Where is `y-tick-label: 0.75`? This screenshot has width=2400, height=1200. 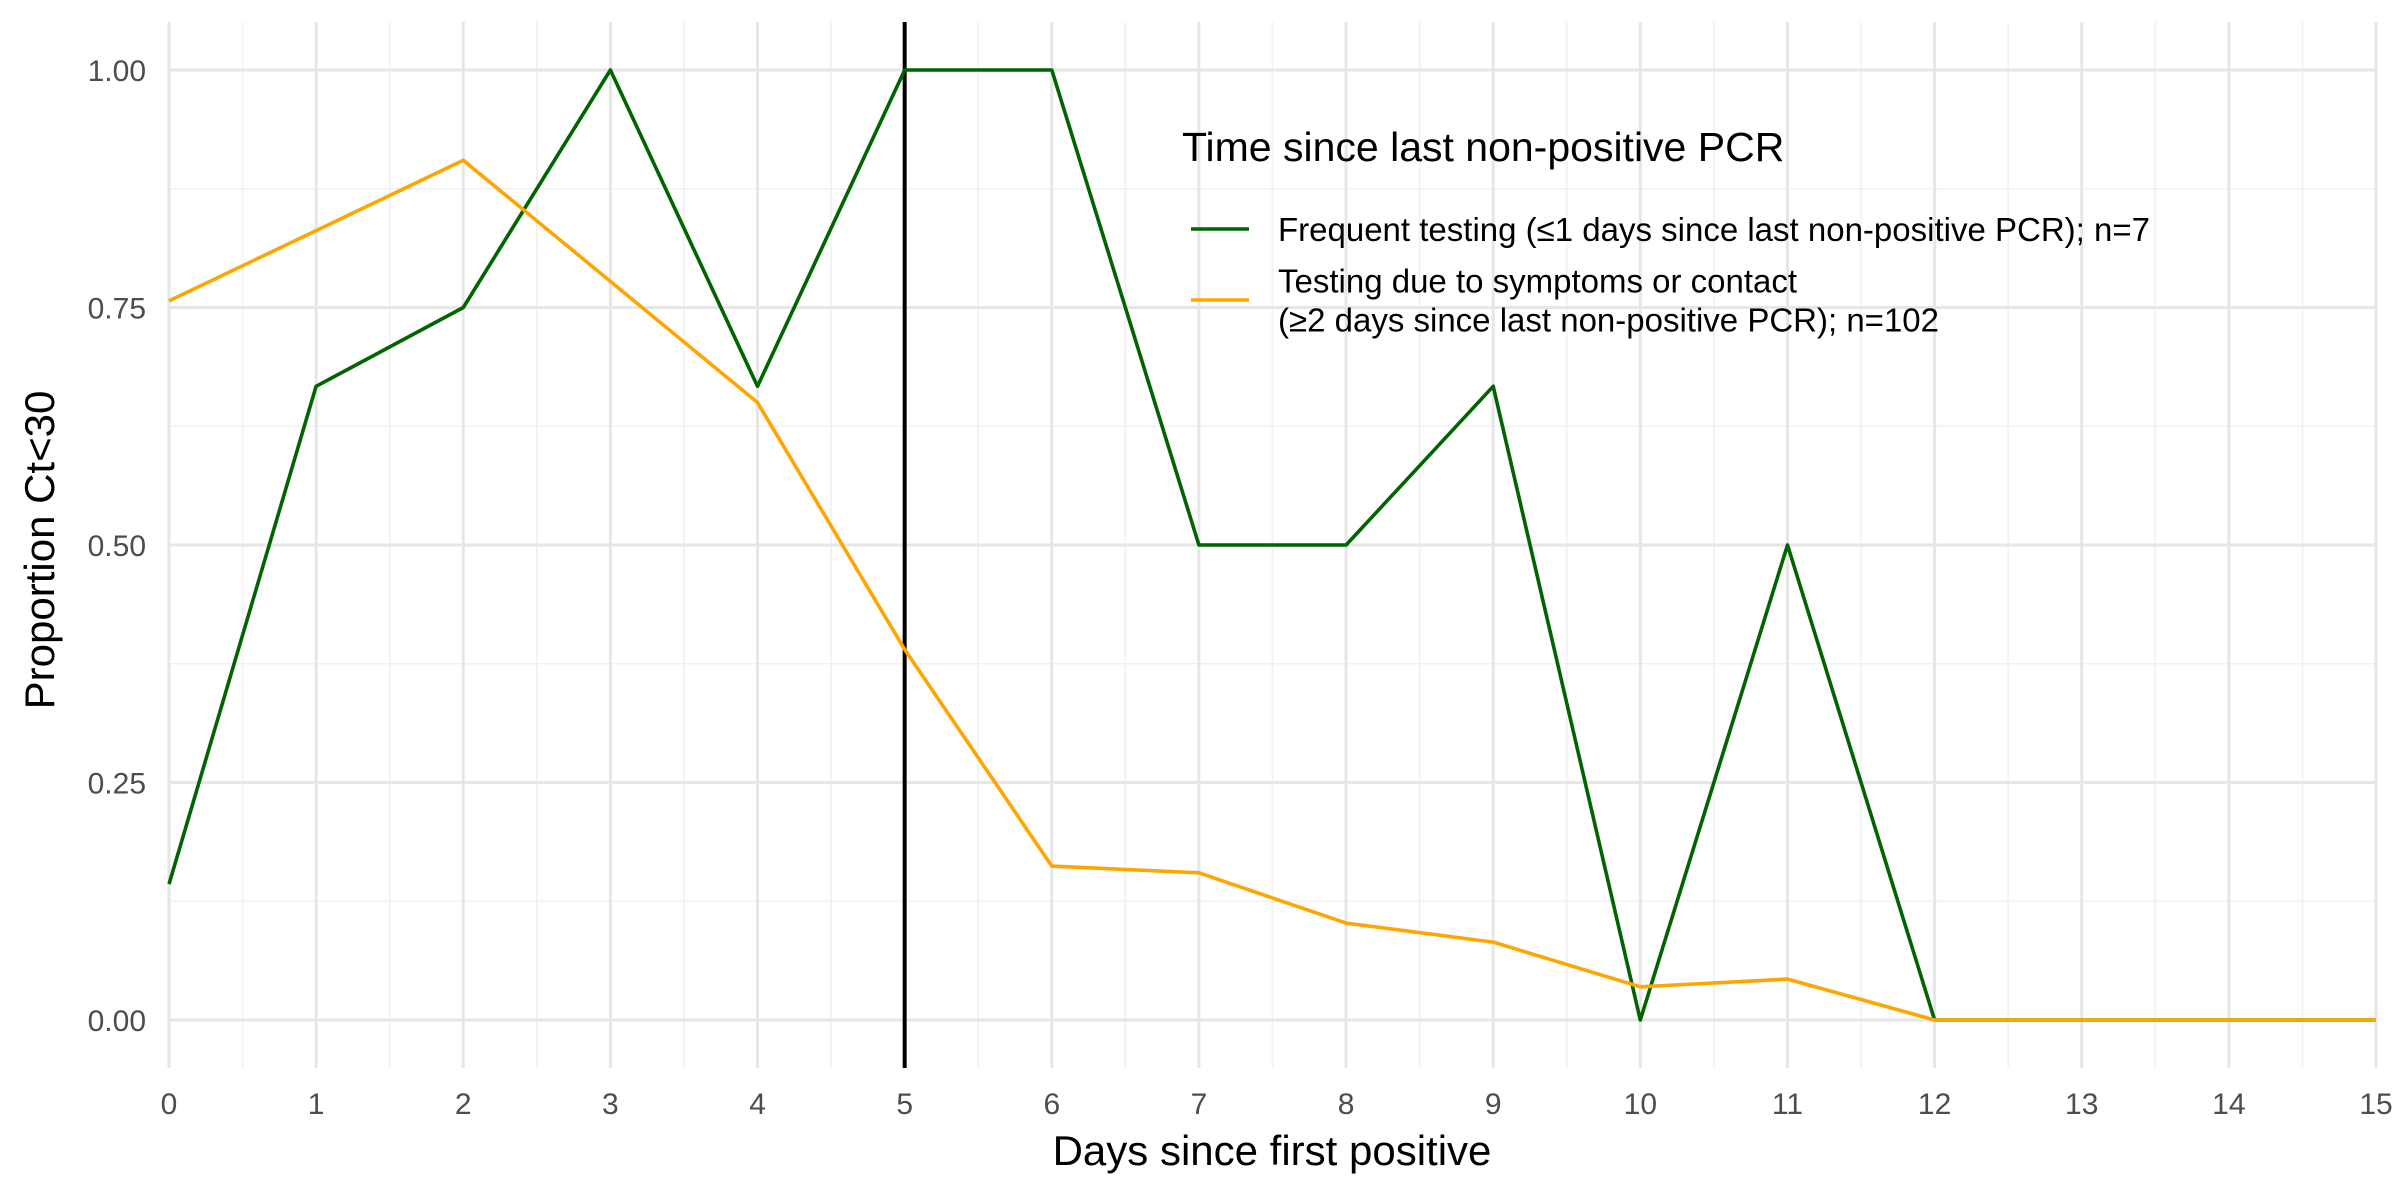
y-tick-label: 0.75 is located at coordinates (117, 309).